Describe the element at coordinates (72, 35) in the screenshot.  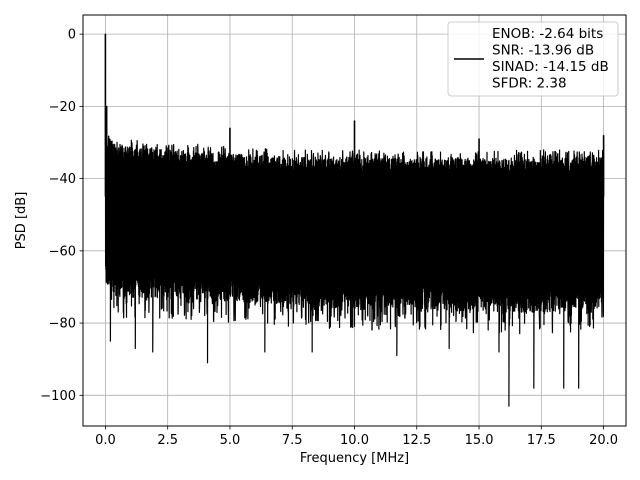
I see `y-tick-label: 0` at that location.